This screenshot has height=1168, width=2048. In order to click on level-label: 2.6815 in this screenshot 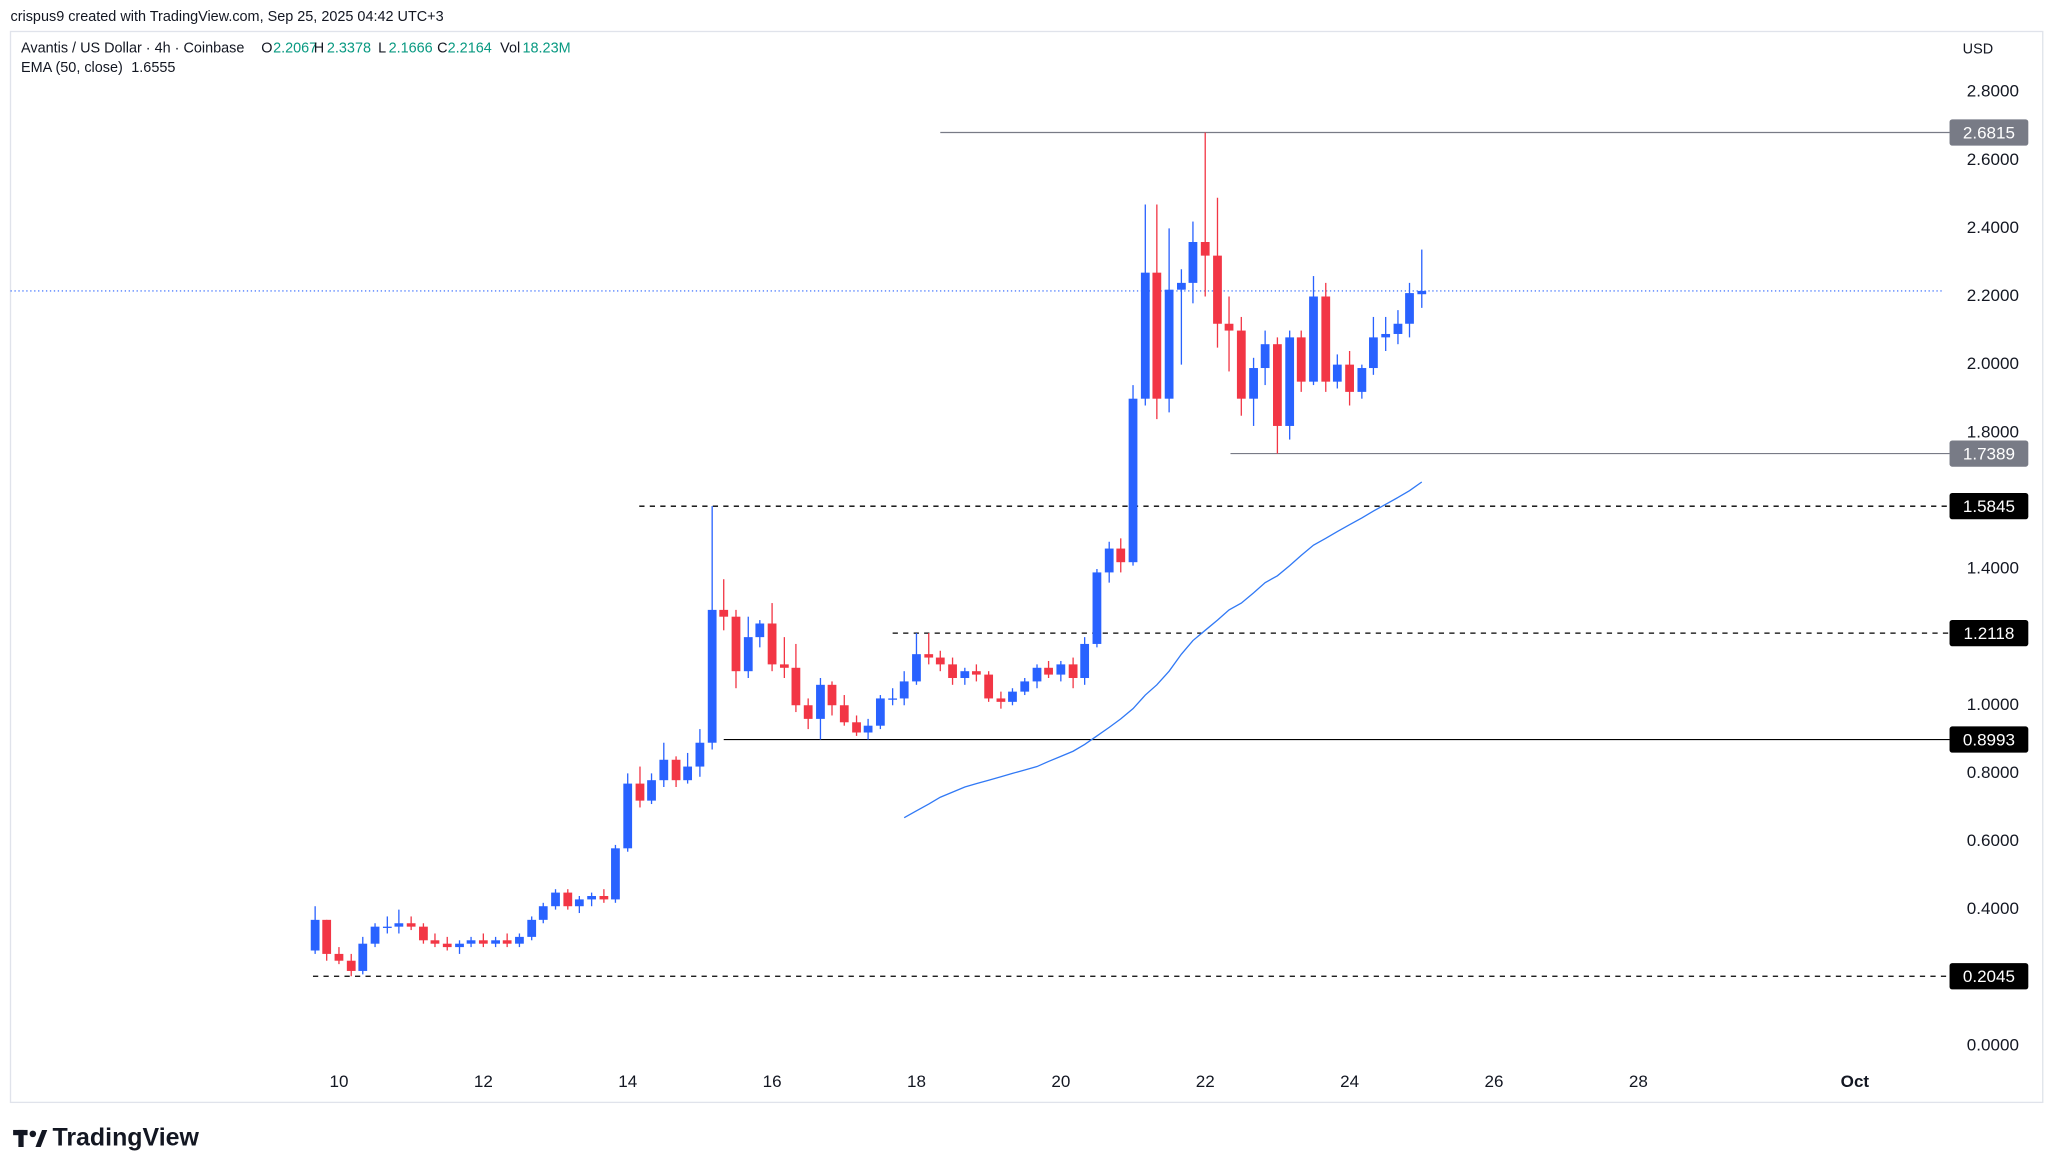, I will do `click(1989, 132)`.